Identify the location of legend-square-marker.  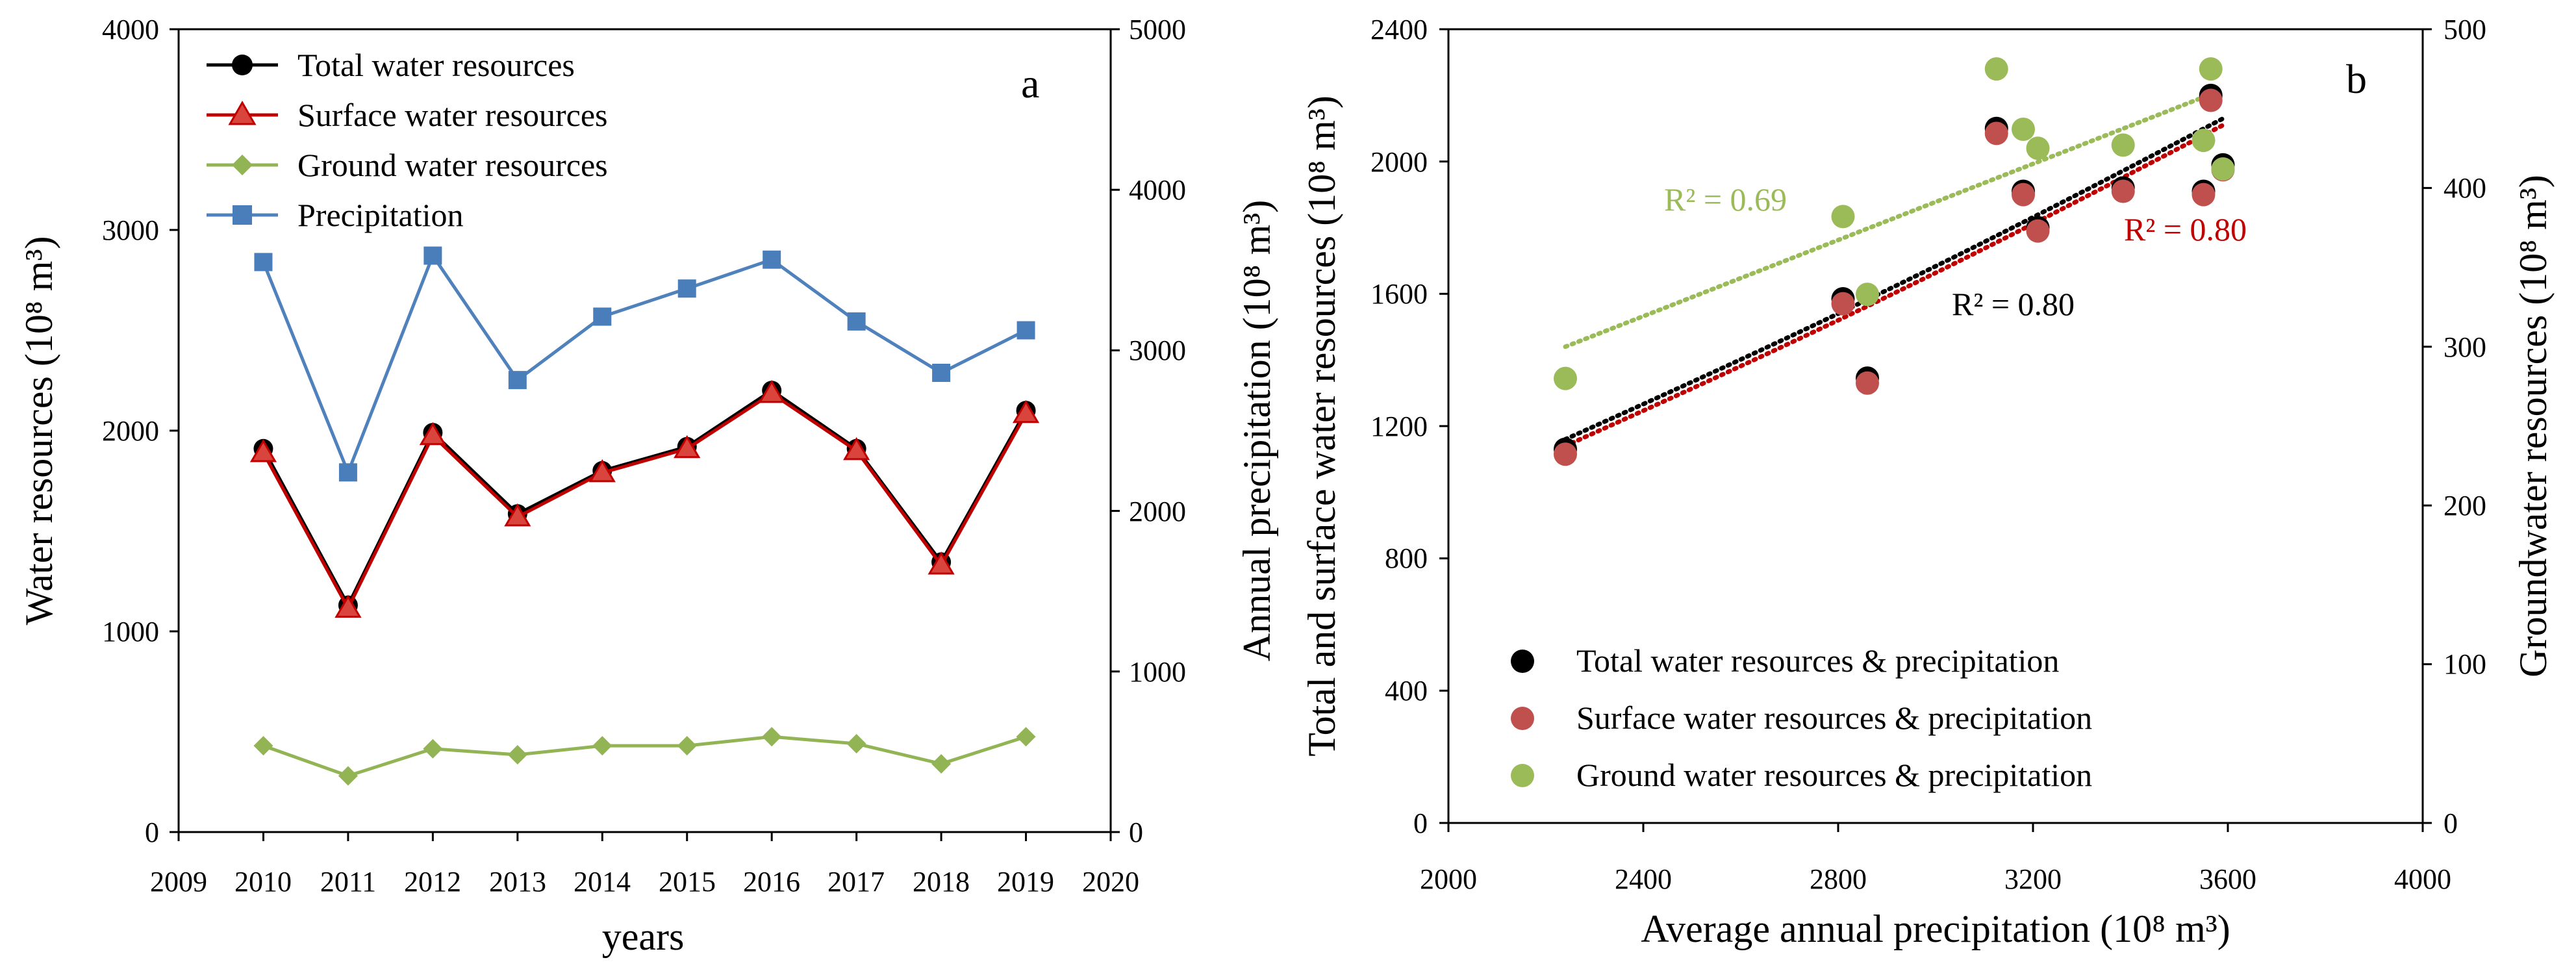
(242, 215).